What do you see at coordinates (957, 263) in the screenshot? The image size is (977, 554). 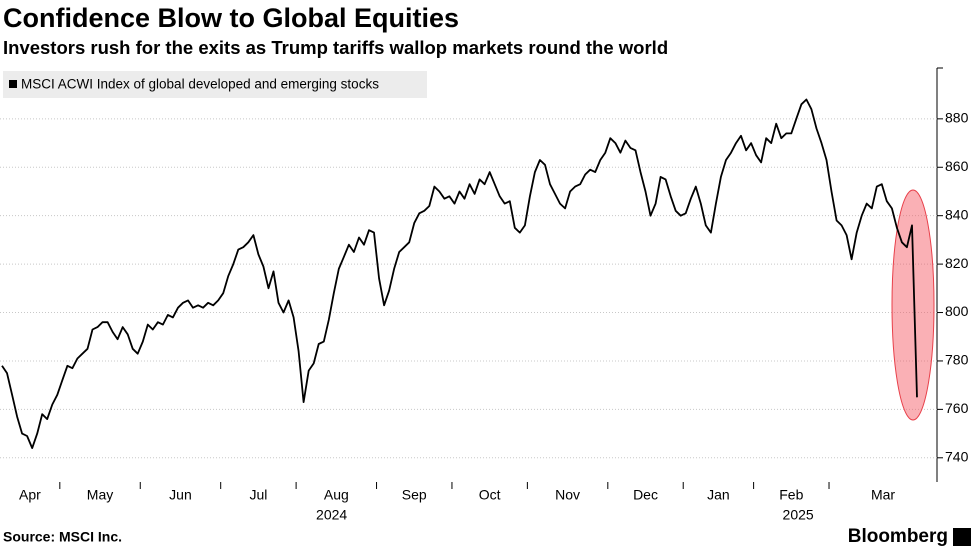 I see `y-tick-label: 820` at bounding box center [957, 263].